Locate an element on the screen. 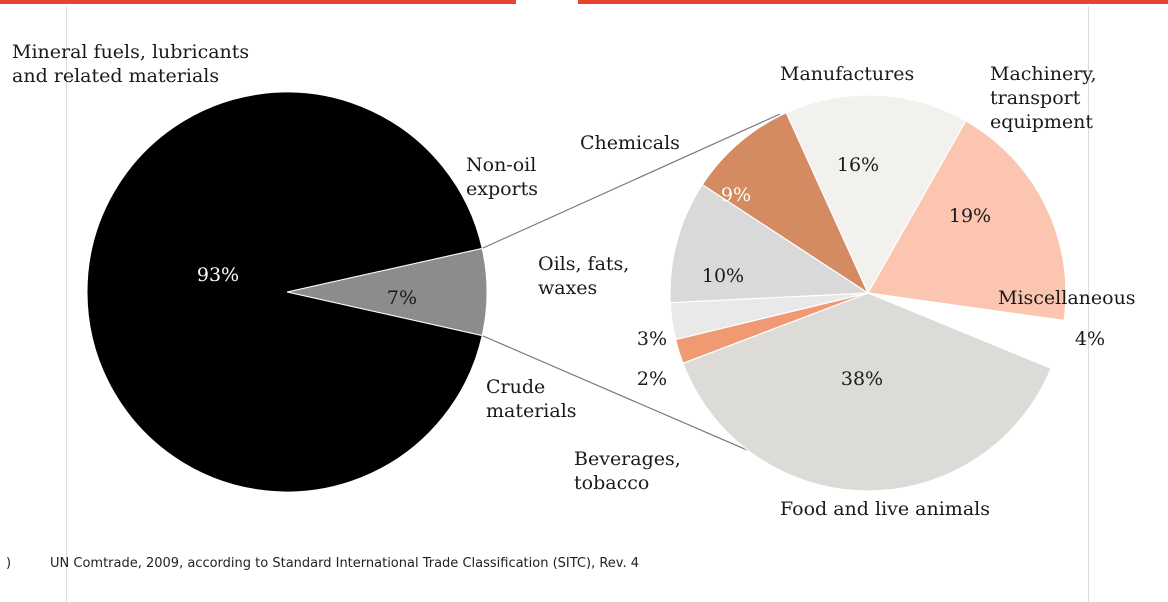  value-machinery-transport-equipment: 19% is located at coordinates (970, 216).